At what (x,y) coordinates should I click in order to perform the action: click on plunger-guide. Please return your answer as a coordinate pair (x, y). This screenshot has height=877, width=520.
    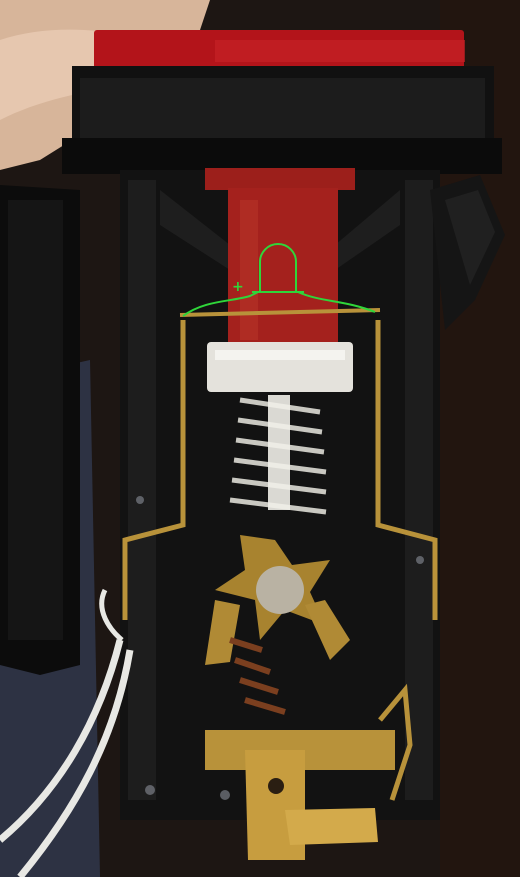
    Looking at the image, I should click on (280, 367).